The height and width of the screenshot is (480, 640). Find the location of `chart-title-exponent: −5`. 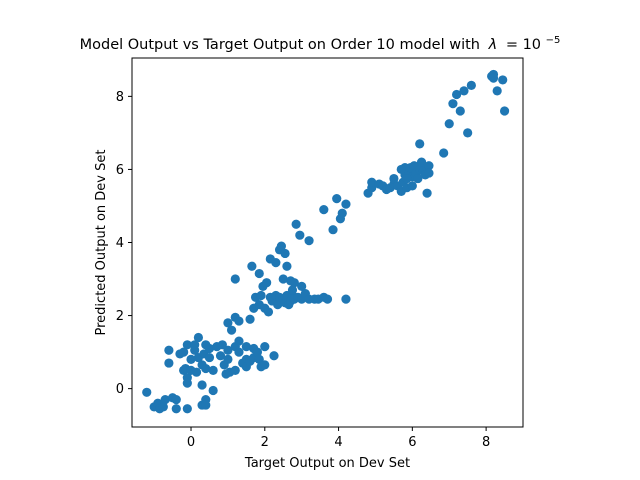

chart-title-exponent: −5 is located at coordinates (553, 40).